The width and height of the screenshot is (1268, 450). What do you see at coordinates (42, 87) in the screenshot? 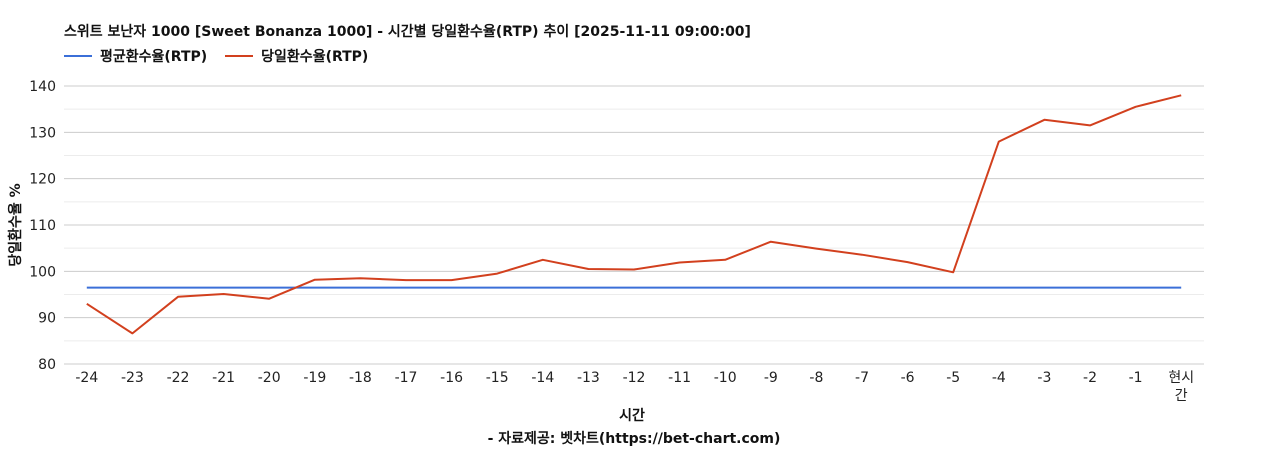
I see `y-tick-label: 140` at bounding box center [42, 87].